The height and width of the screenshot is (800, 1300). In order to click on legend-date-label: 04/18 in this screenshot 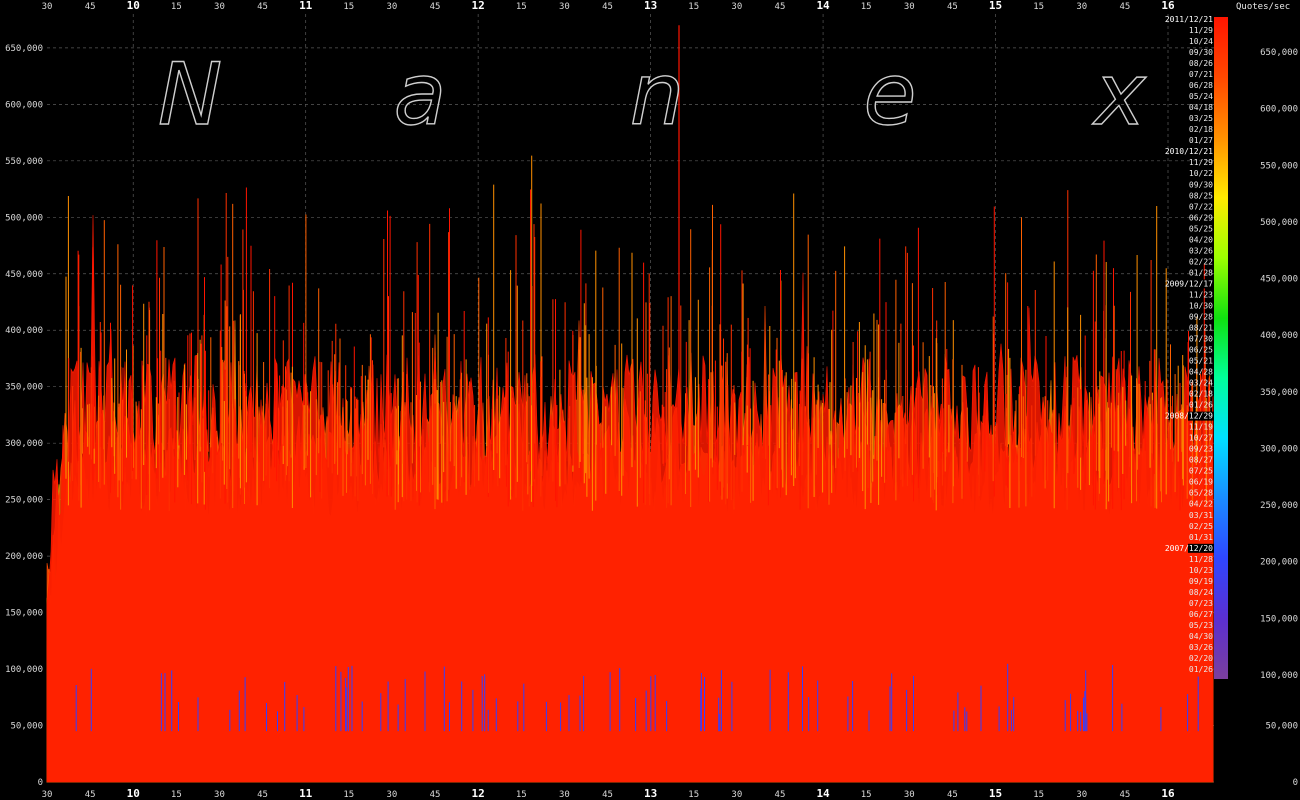, I will do `click(1201, 107)`.